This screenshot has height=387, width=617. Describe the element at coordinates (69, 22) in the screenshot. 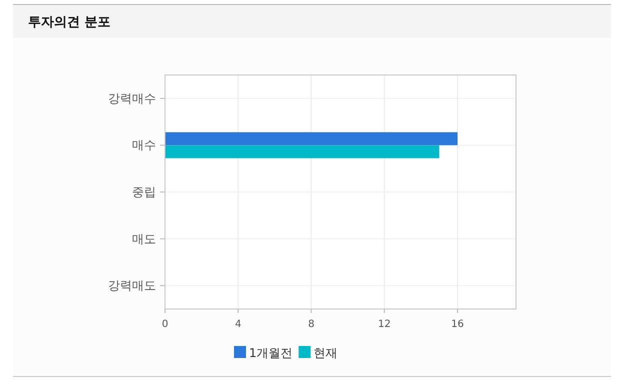

I see `chart-title: 투자의견 분포` at that location.